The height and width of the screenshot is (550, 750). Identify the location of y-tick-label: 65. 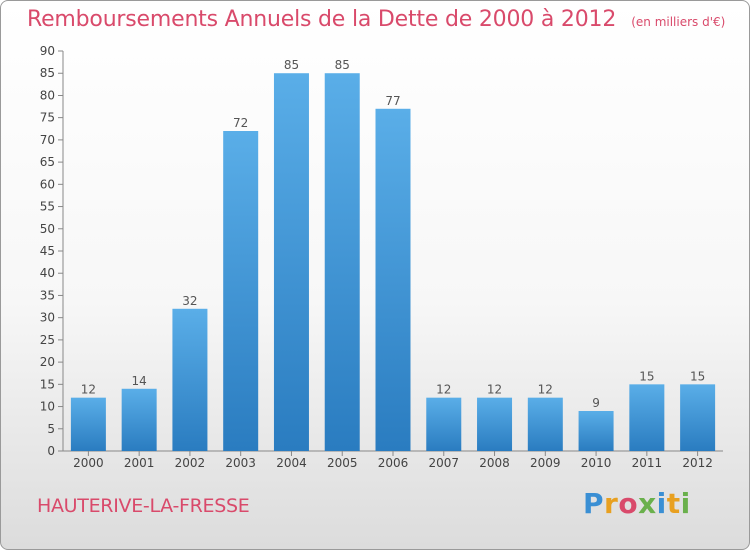
(47, 162).